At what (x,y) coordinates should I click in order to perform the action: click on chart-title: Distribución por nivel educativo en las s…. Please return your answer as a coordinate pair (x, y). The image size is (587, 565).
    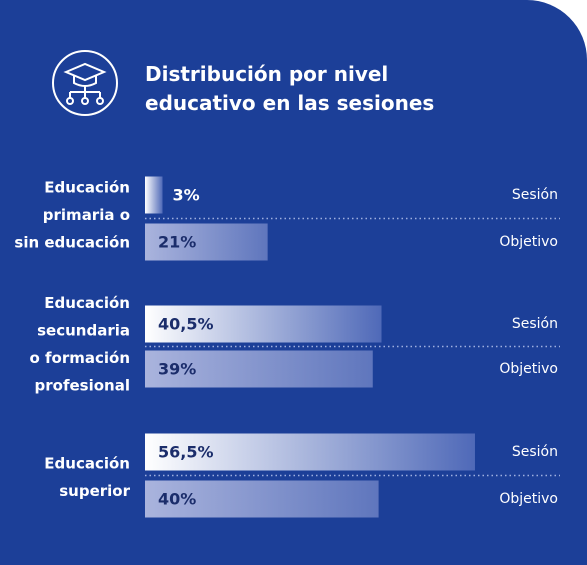
    Looking at the image, I should click on (289, 88).